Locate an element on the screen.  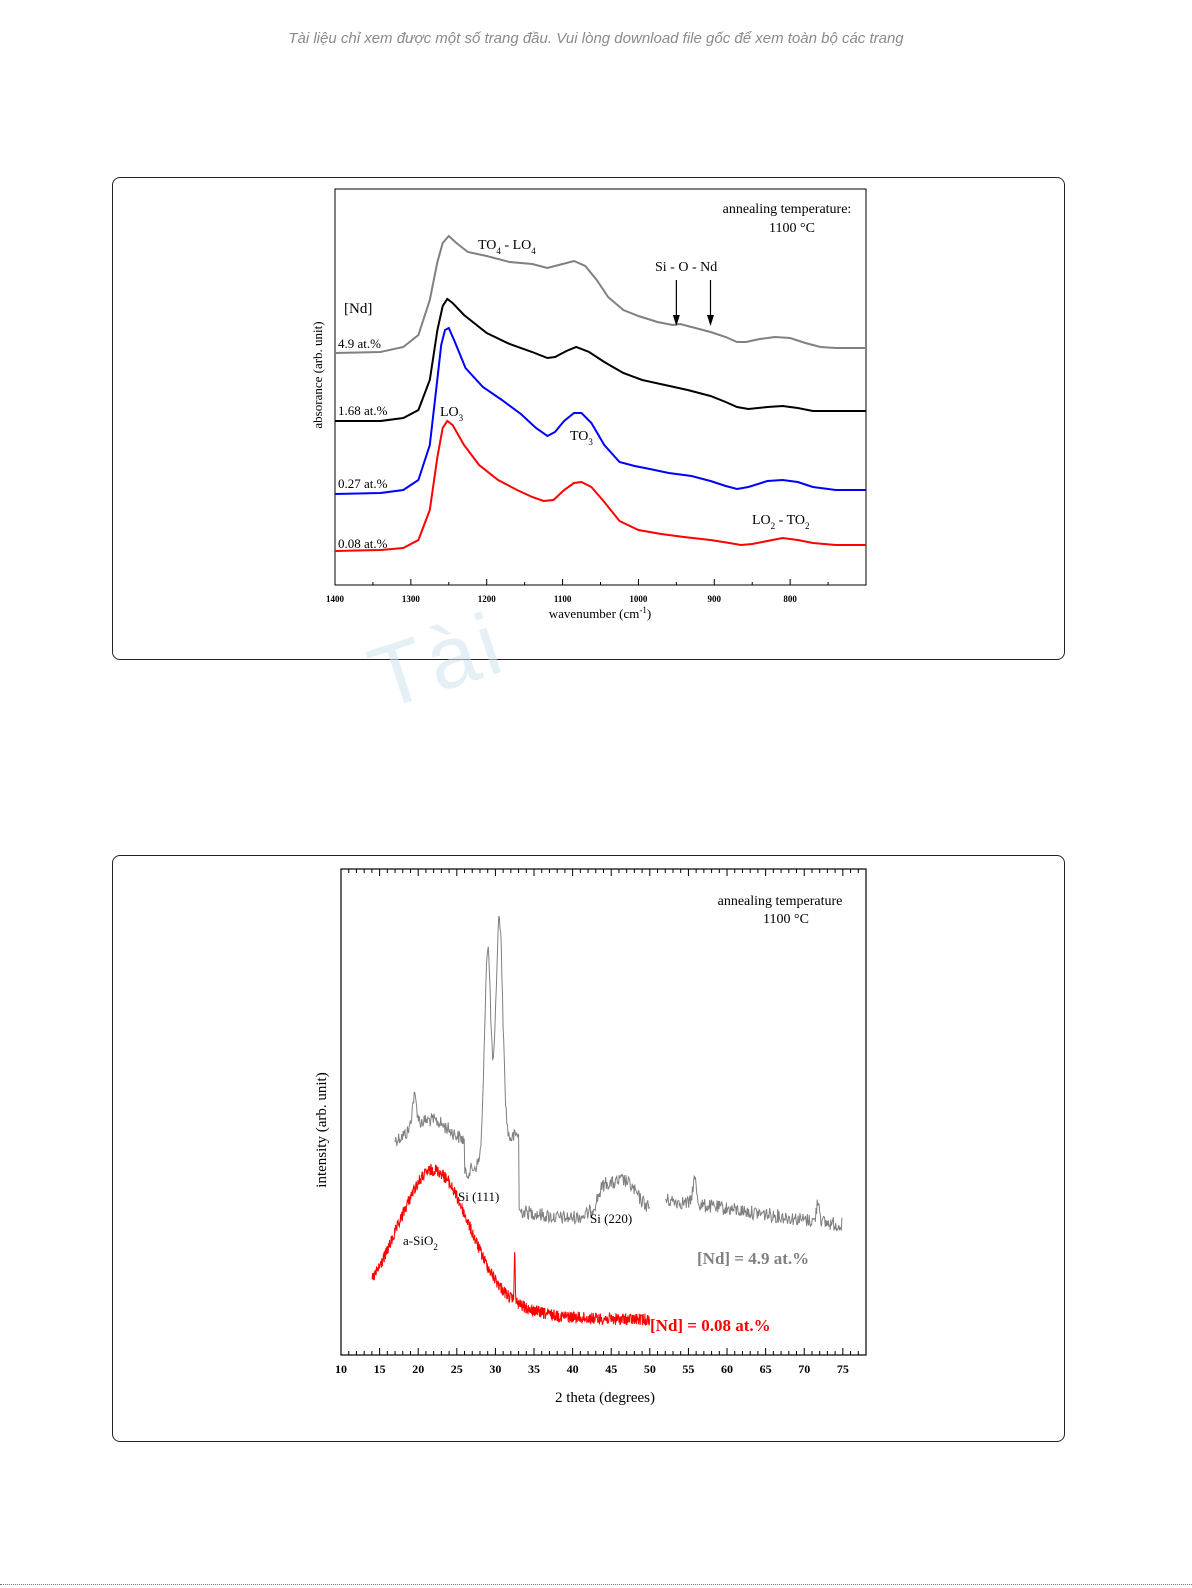
bottom-rule is located at coordinates (596, 1584).